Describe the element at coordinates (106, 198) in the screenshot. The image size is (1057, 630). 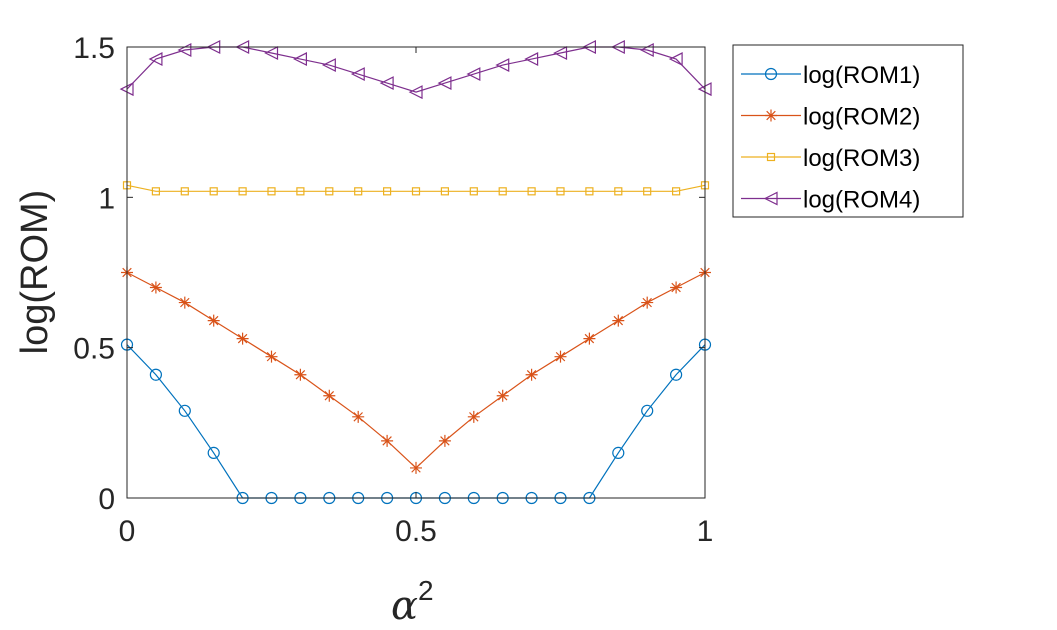
I see `y-tick-label: 1` at that location.